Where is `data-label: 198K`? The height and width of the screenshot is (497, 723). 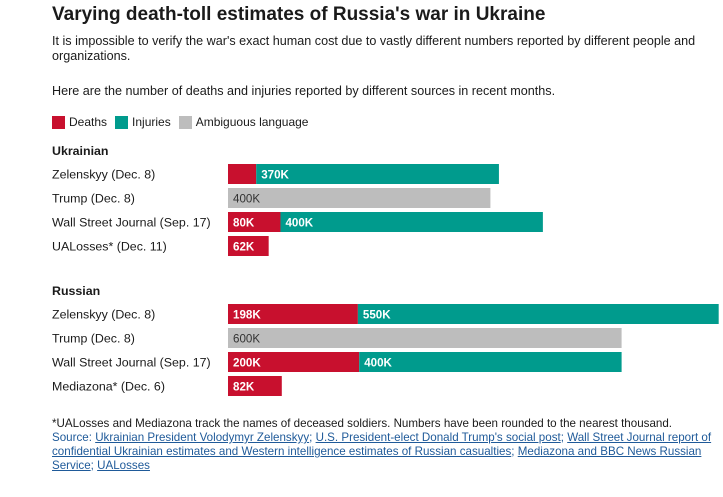
data-label: 198K is located at coordinates (247, 315).